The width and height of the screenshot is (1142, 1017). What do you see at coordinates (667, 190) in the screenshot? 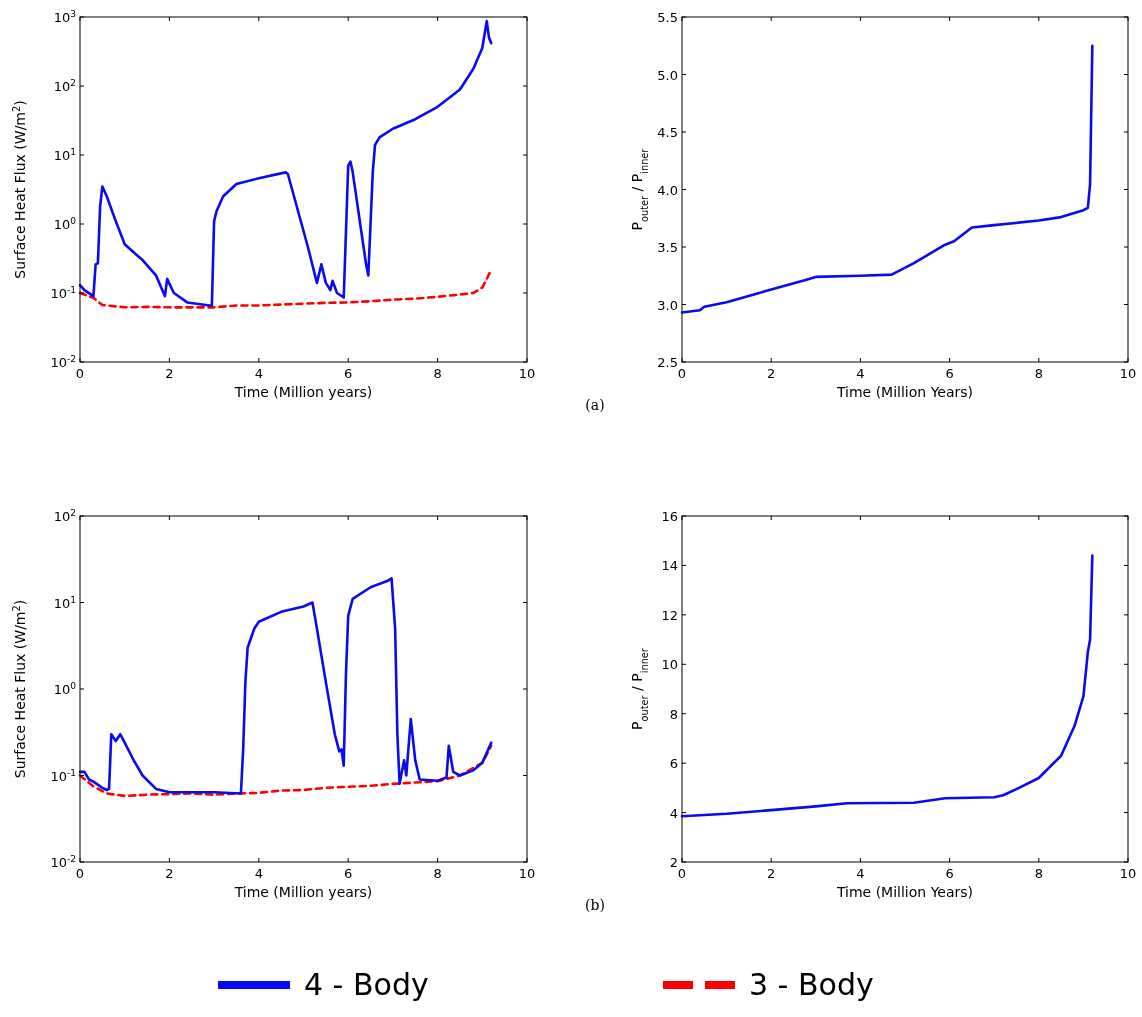
I see `y-tick-label: 4.0` at bounding box center [667, 190].